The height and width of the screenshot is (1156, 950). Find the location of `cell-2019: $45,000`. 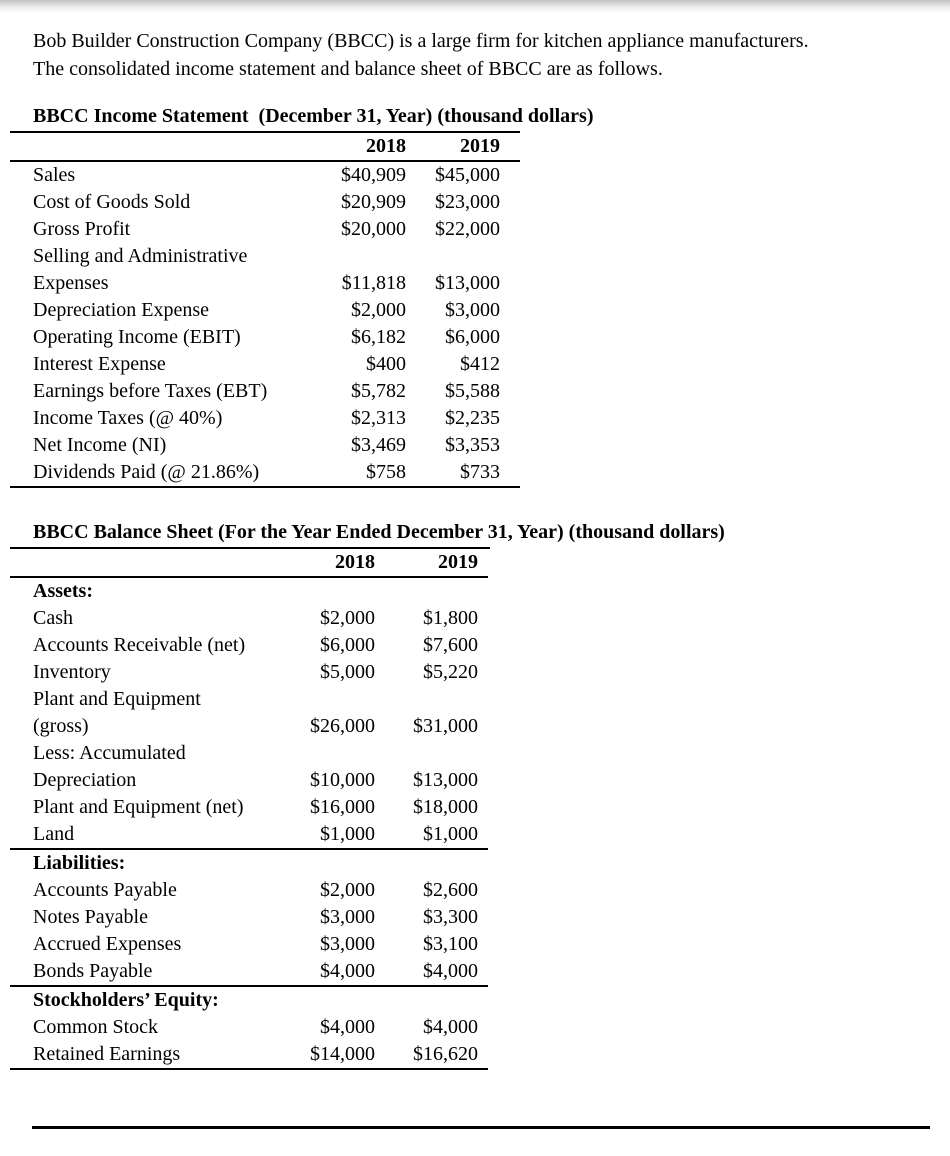

cell-2019: $45,000 is located at coordinates (467, 175).